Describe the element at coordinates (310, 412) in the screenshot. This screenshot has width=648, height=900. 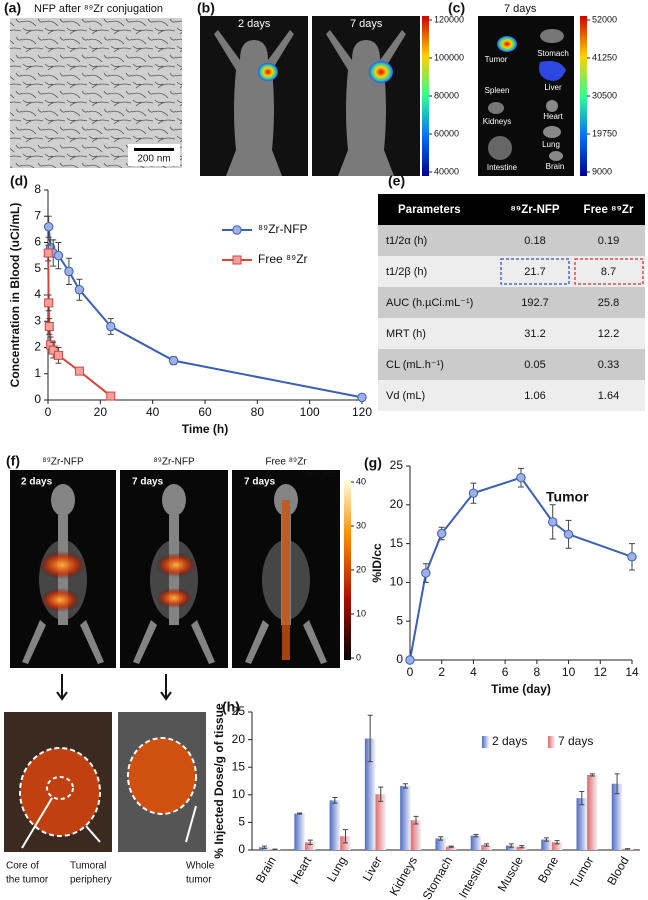
I see `x-tick-label: 100` at that location.